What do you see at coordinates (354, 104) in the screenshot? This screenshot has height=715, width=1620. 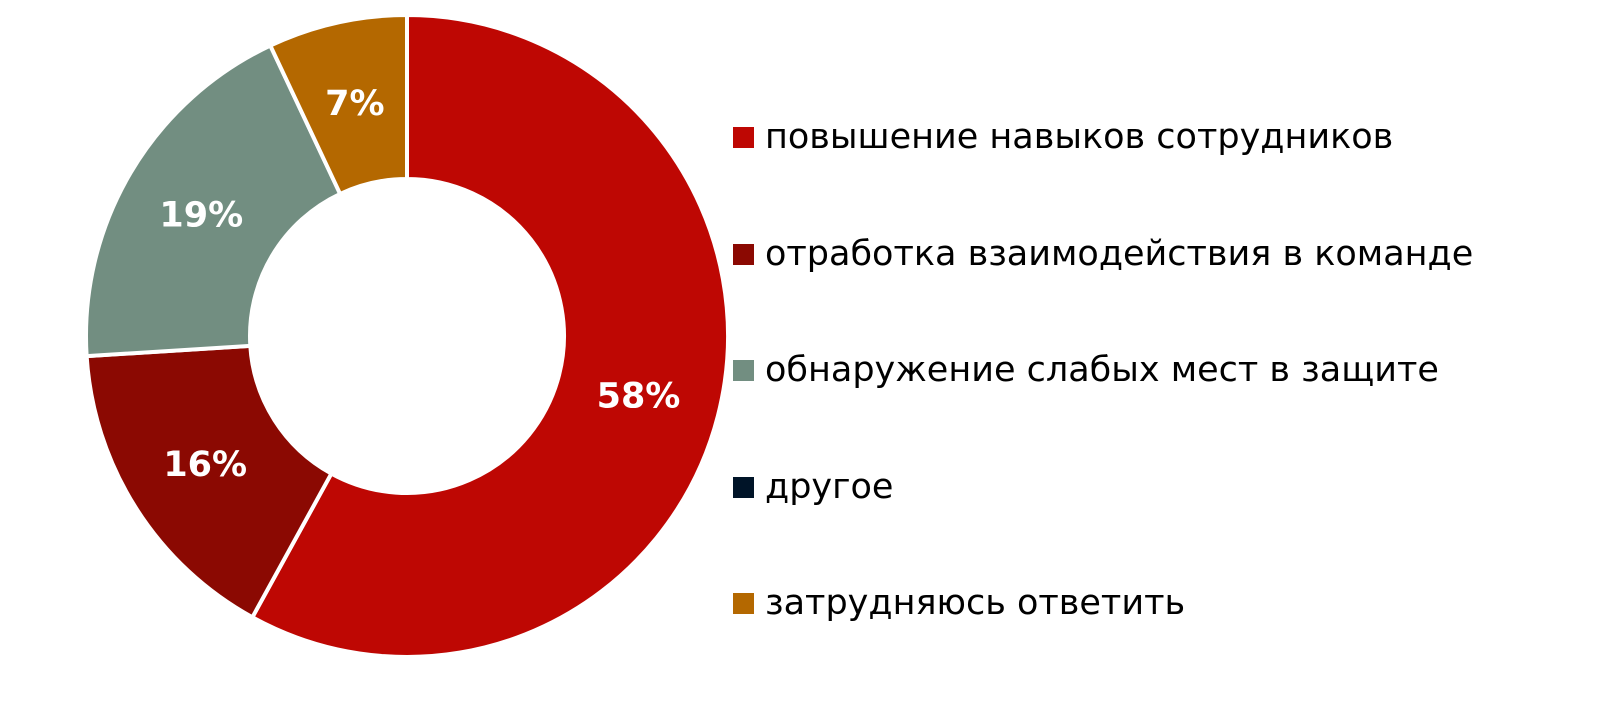 I see `data-label-4: 7%` at bounding box center [354, 104].